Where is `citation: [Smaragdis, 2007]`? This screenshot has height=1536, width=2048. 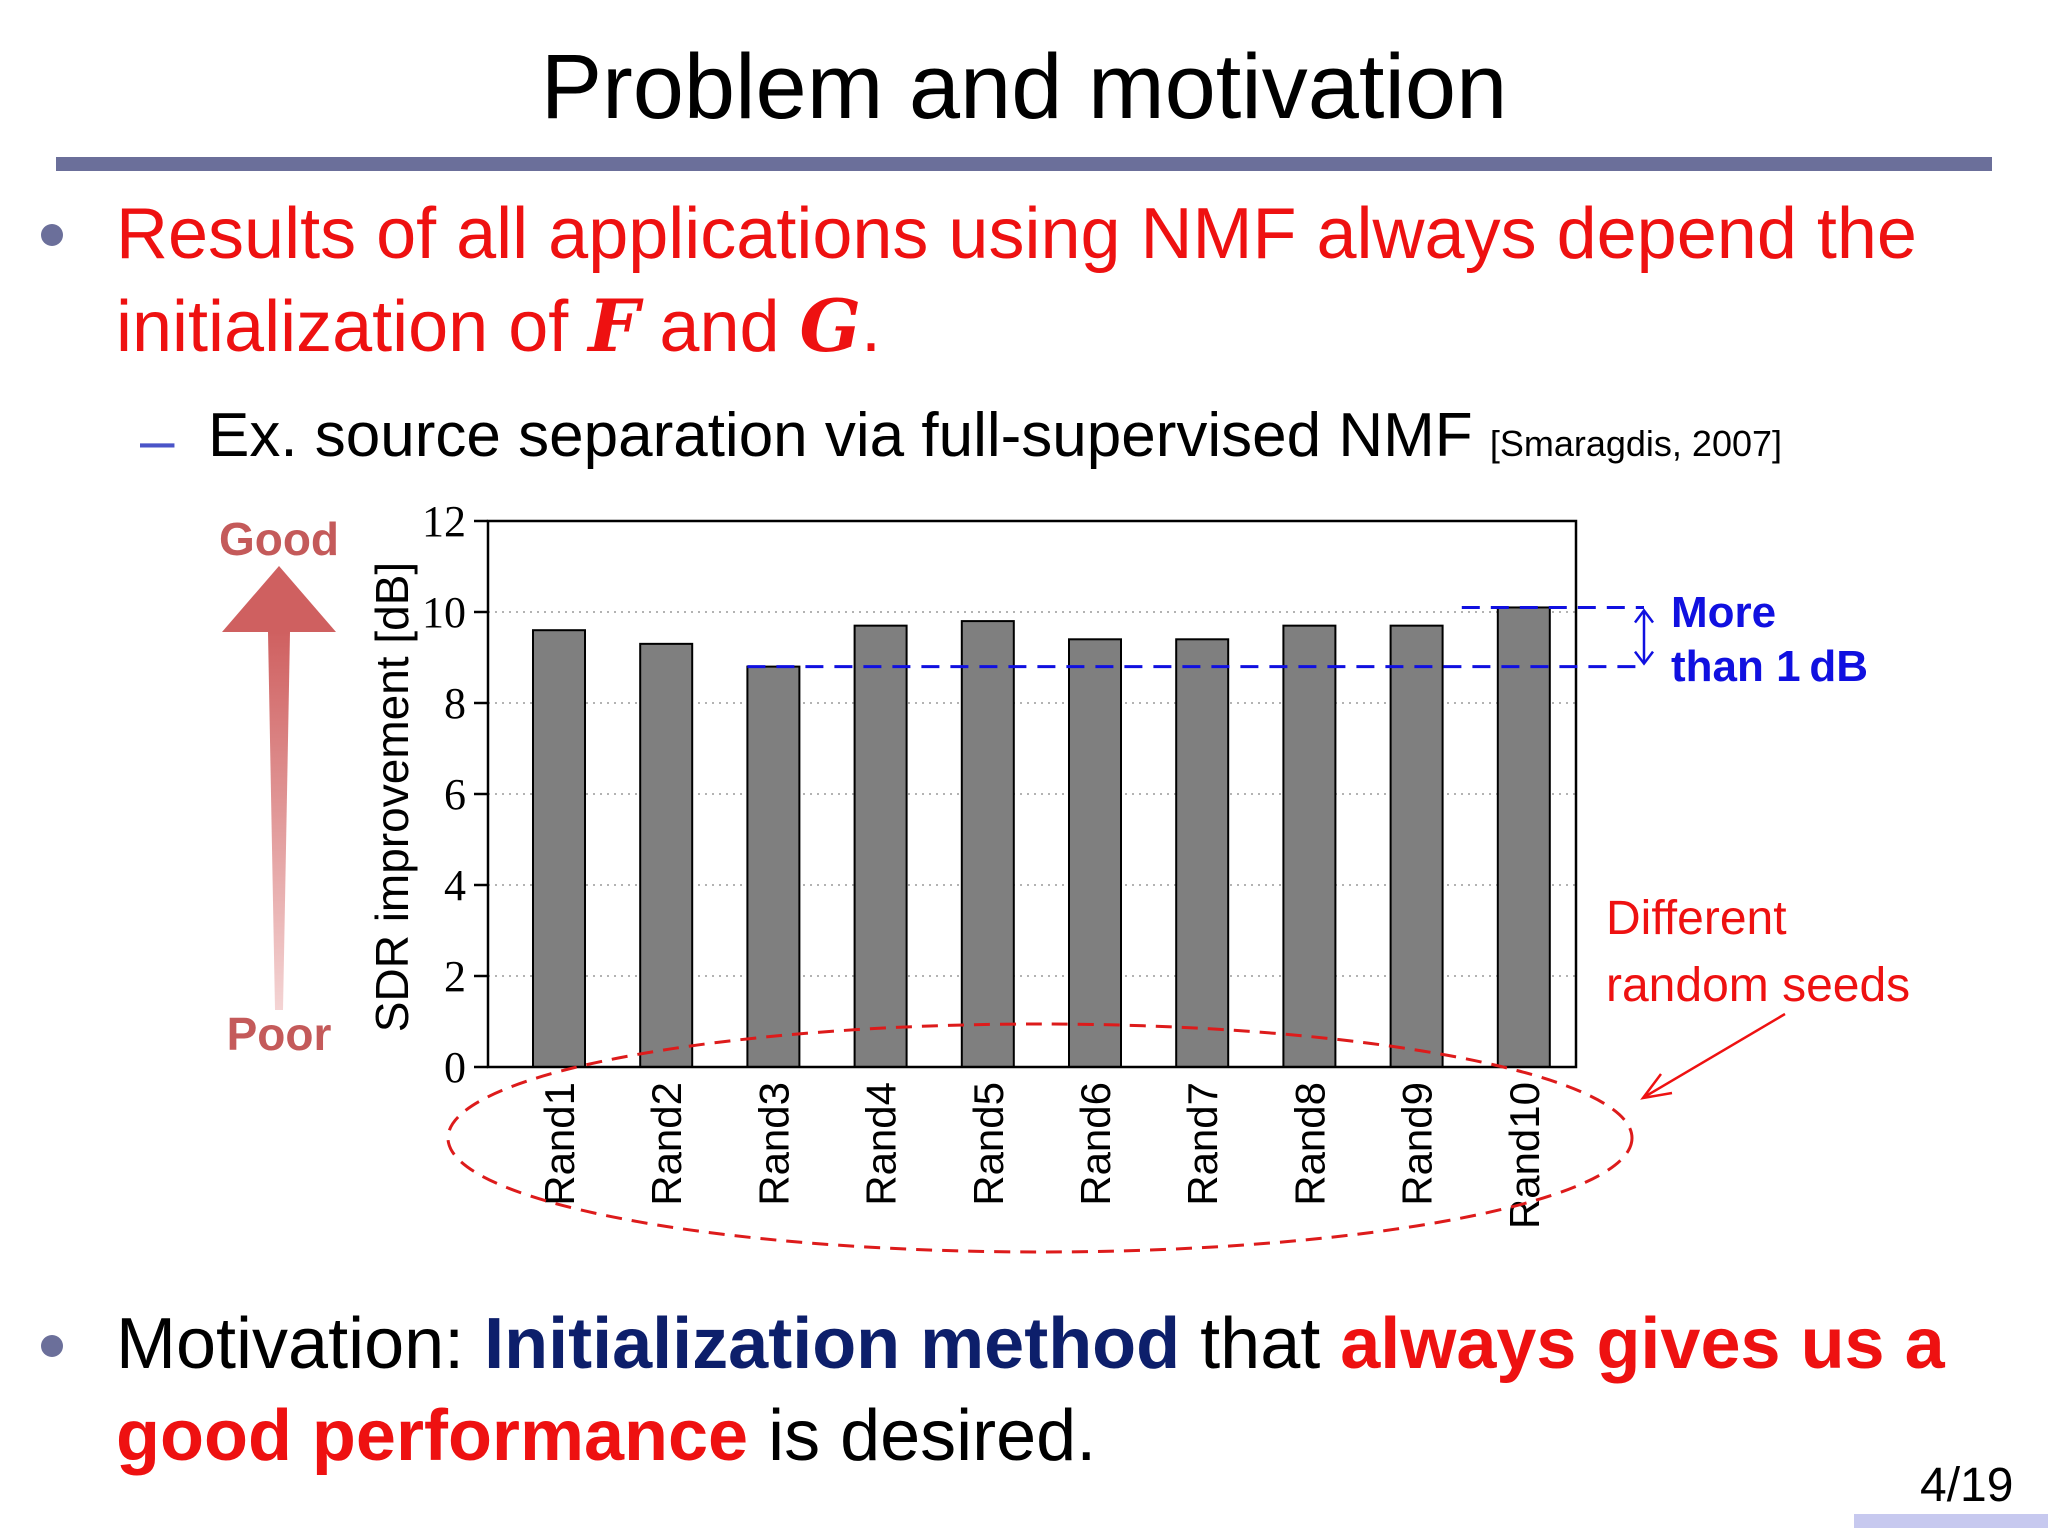
citation: [Smaragdis, 2007] is located at coordinates (1636, 443).